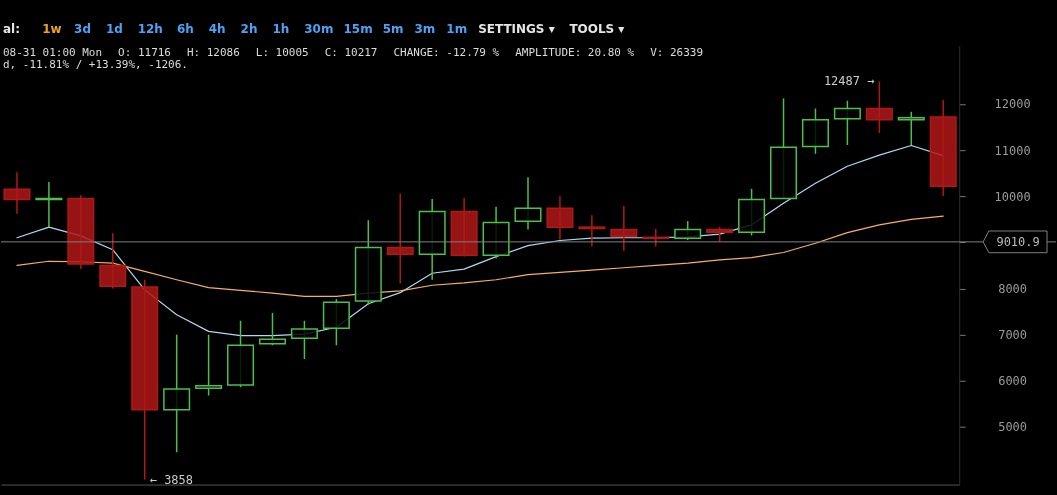 The image size is (1057, 495). I want to click on text: 2h, so click(249, 29).